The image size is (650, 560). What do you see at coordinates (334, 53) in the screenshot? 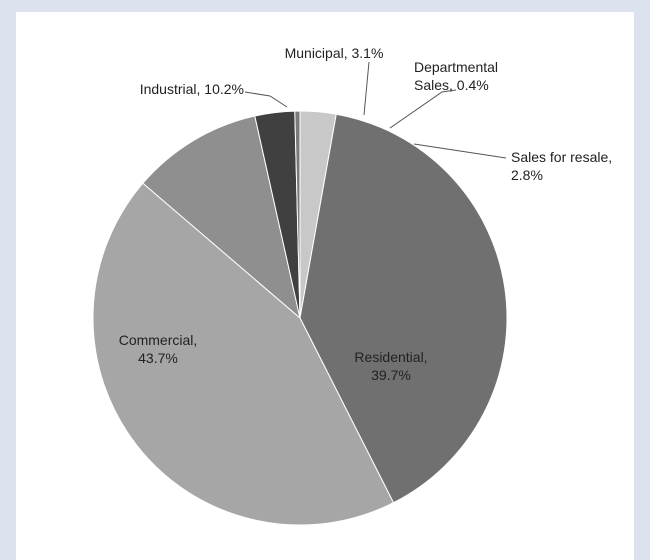
I see `slice-label-municipal: Municipal, 3.1%` at bounding box center [334, 53].